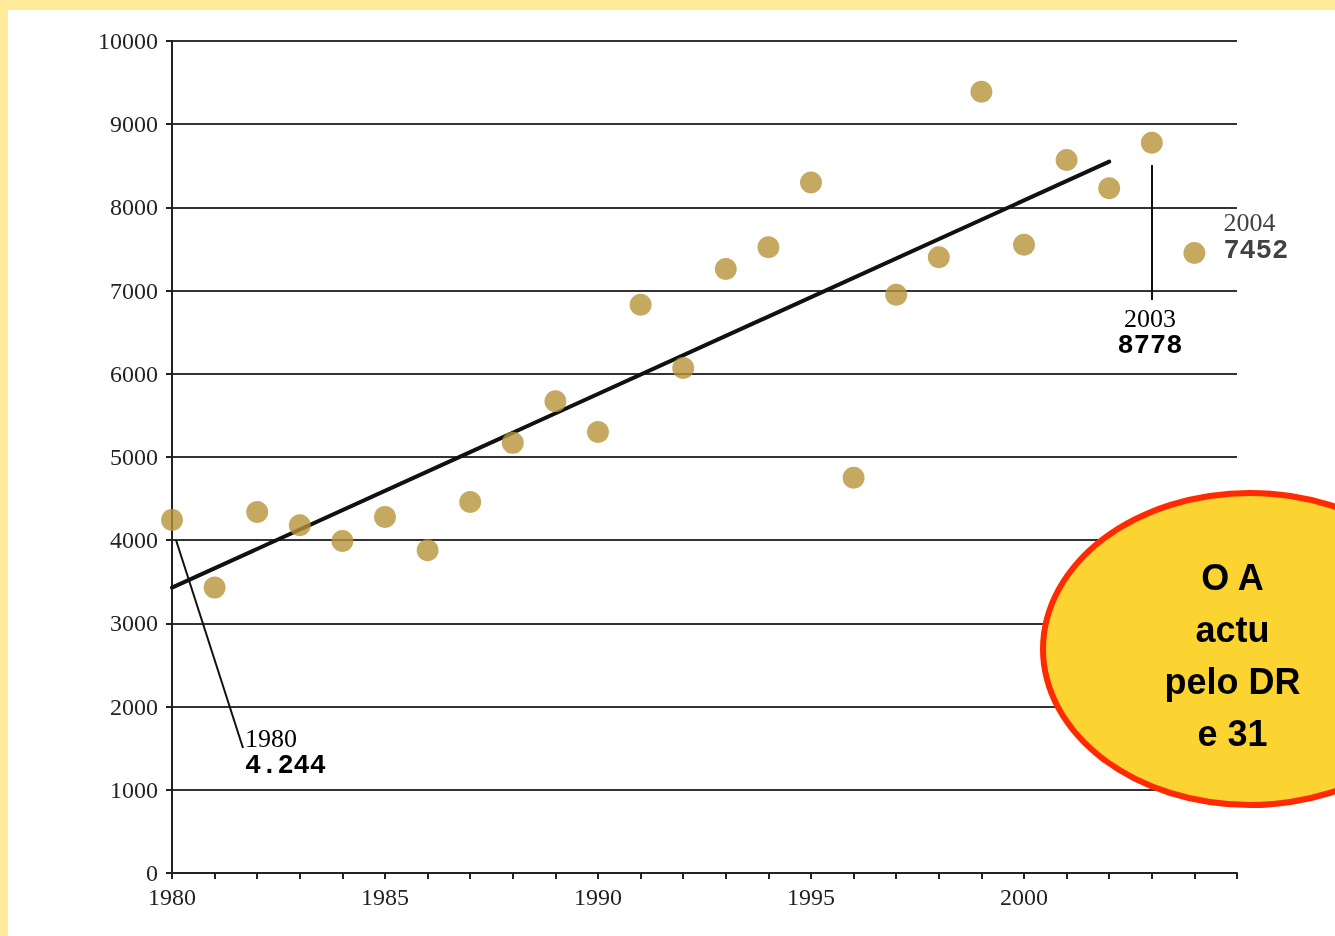 The height and width of the screenshot is (936, 1335). Describe the element at coordinates (134, 540) in the screenshot. I see `y-tick-label: 4000` at that location.